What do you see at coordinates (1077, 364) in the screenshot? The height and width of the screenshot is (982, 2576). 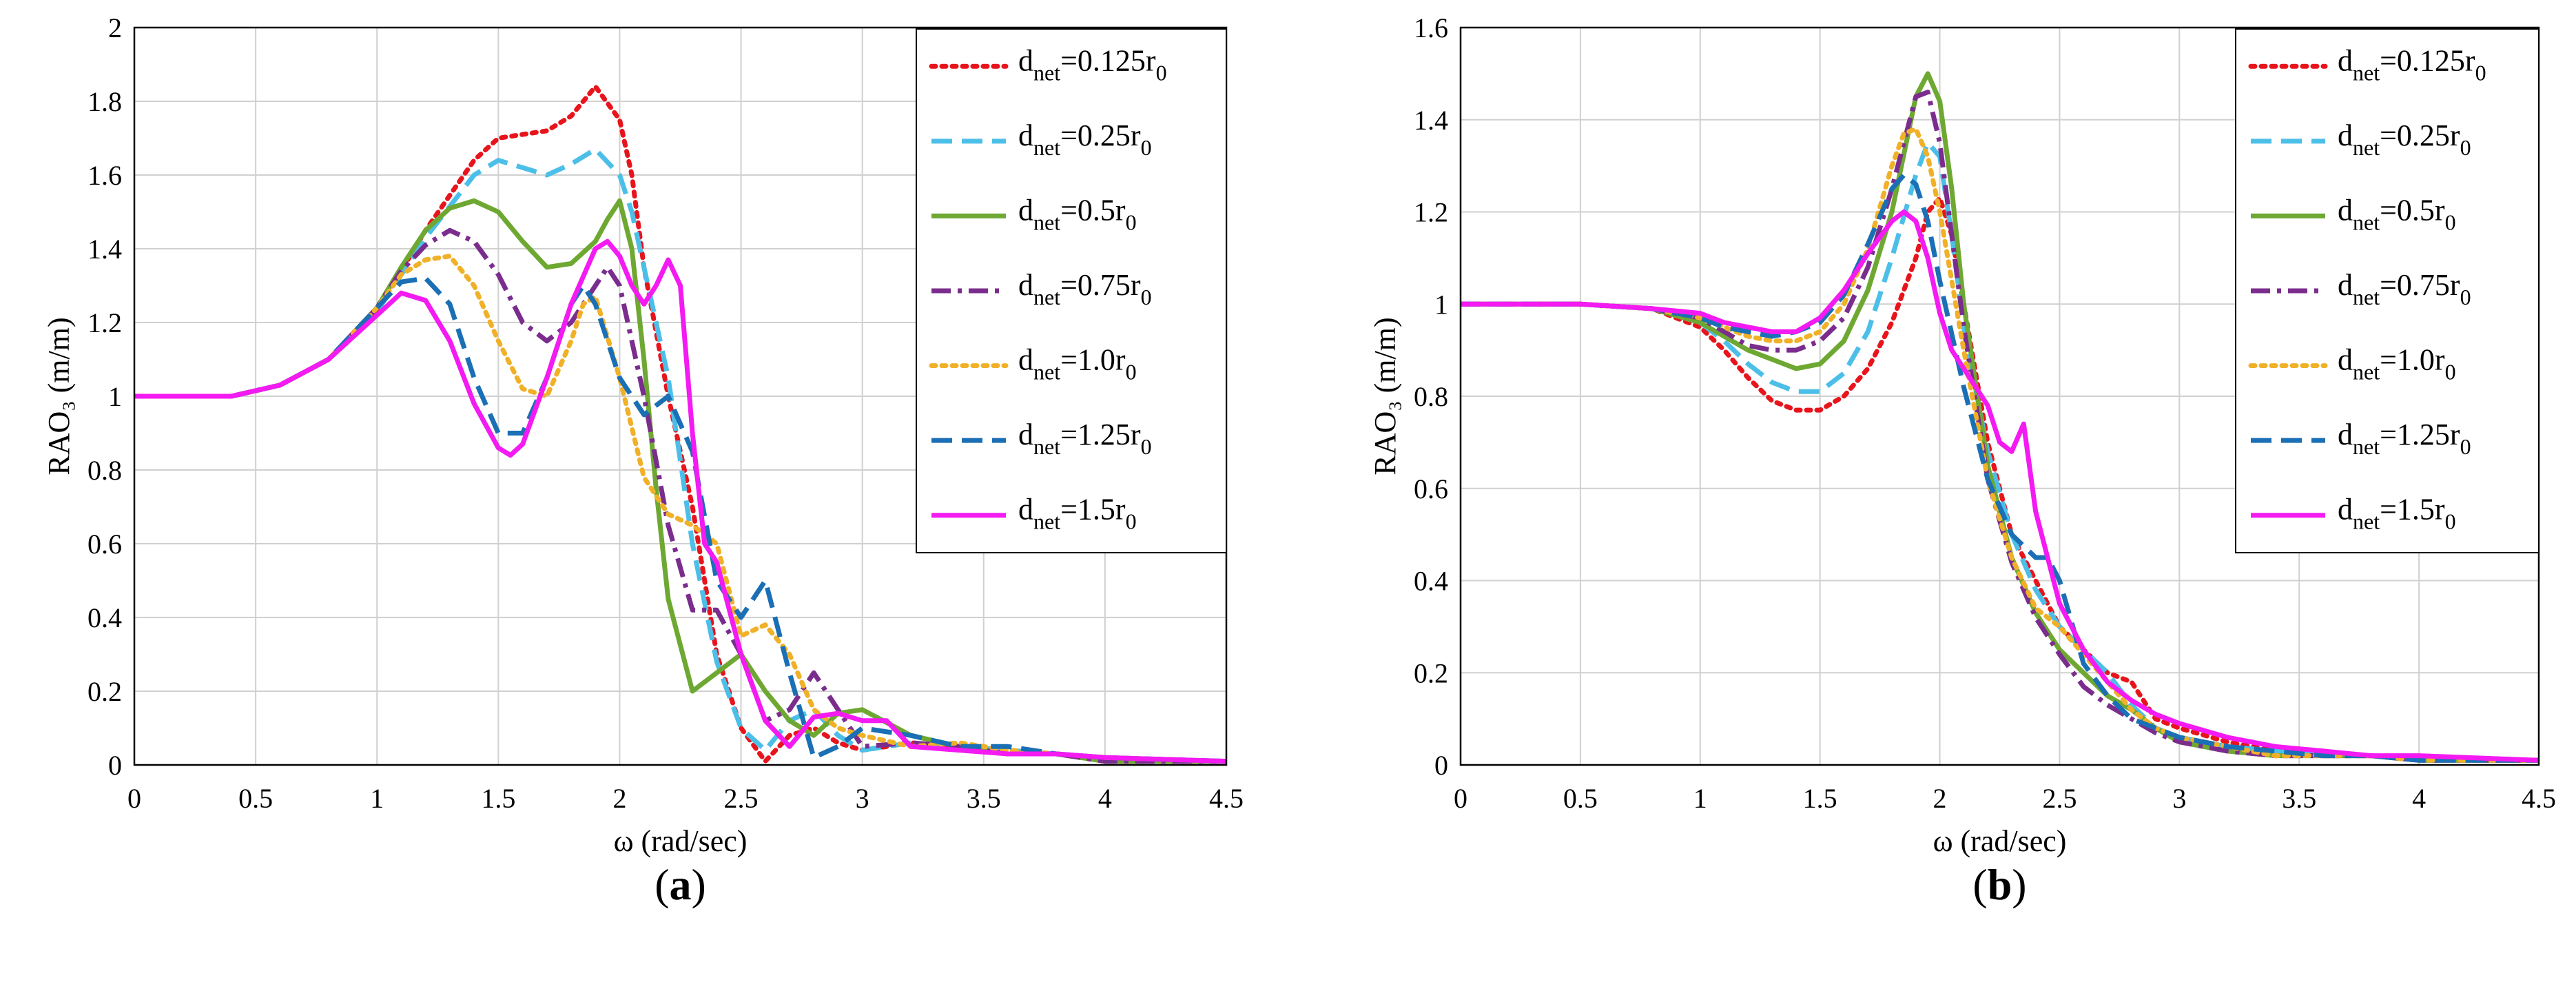 I see `legend-label-4: dnet=1.0r0` at bounding box center [1077, 364].